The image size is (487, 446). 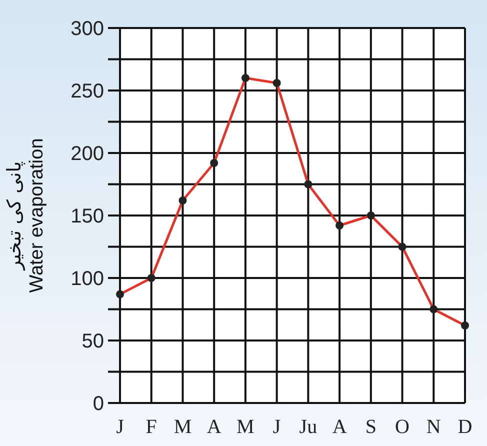 What do you see at coordinates (465, 427) in the screenshot?
I see `x-tick-label: D` at bounding box center [465, 427].